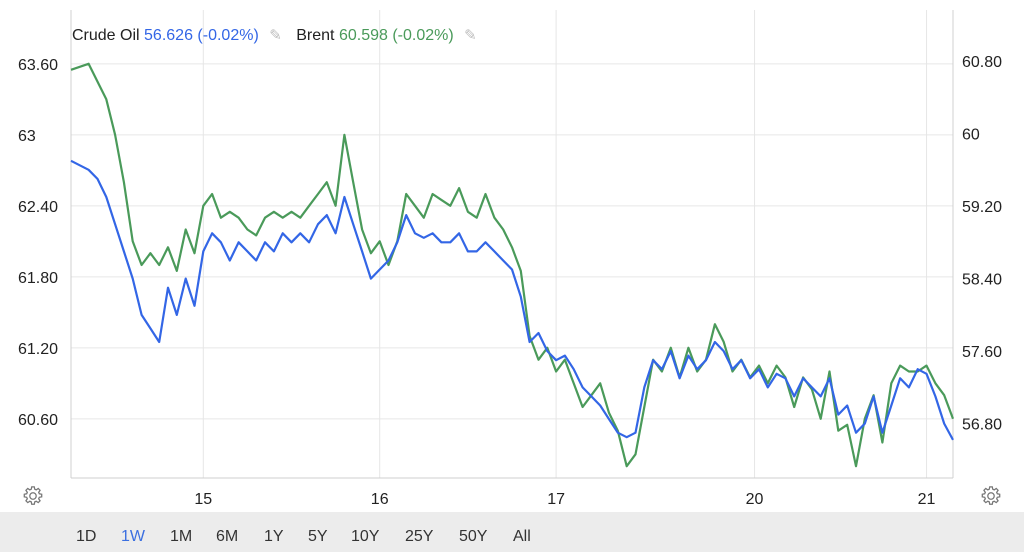 The image size is (1024, 552). Describe the element at coordinates (556, 499) in the screenshot. I see `x-tick-label: 17` at that location.